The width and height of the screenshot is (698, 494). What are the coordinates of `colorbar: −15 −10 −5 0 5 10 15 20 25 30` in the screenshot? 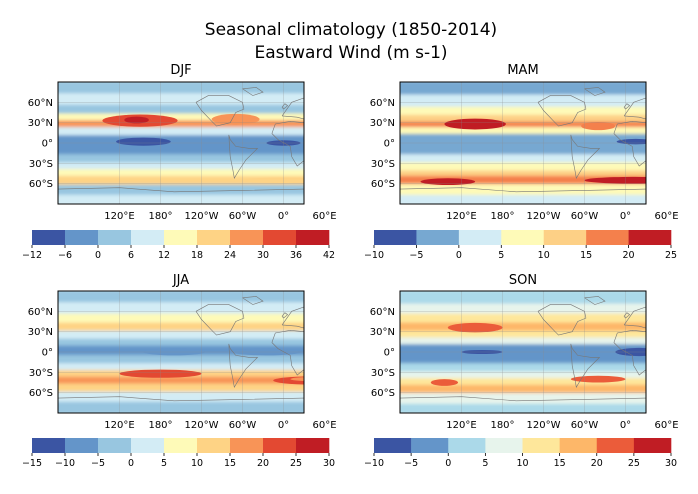 It's located at (178, 453).